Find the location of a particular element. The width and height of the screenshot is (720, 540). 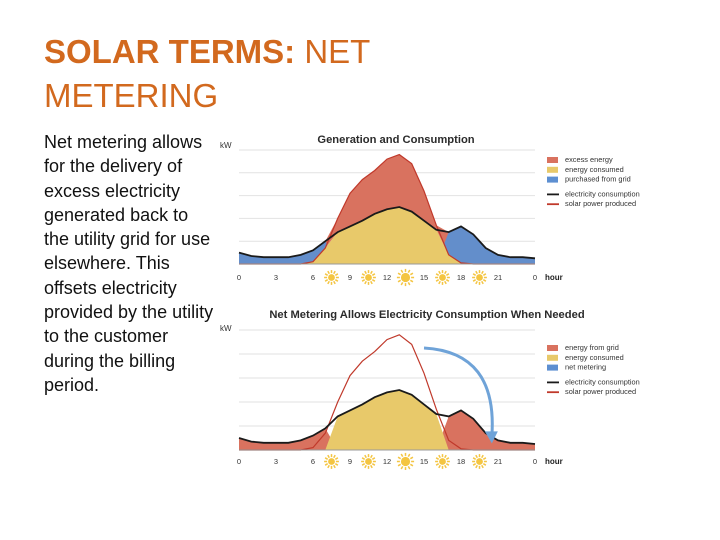

area-energy-from-grid is located at coordinates (387, 430).